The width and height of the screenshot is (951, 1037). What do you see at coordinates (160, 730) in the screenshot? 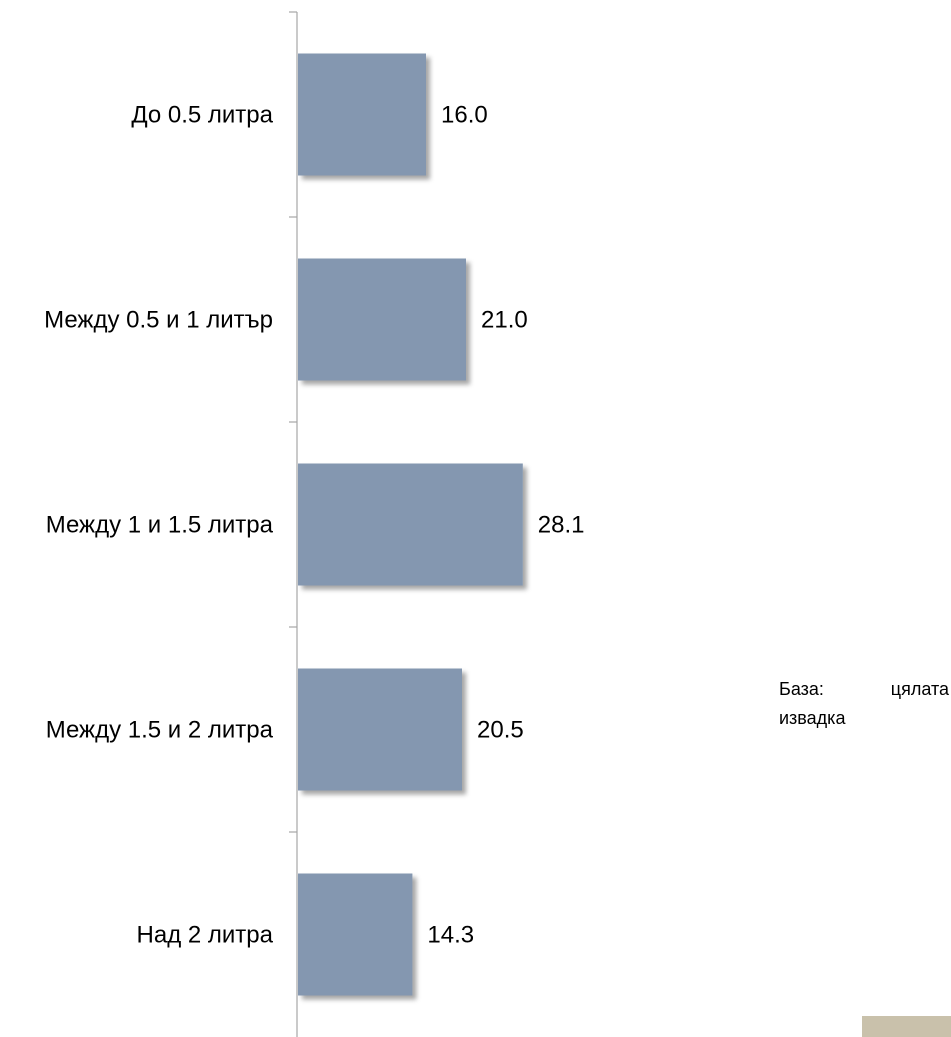
I see `category-label: Между 1.5 и 2 литра` at bounding box center [160, 730].